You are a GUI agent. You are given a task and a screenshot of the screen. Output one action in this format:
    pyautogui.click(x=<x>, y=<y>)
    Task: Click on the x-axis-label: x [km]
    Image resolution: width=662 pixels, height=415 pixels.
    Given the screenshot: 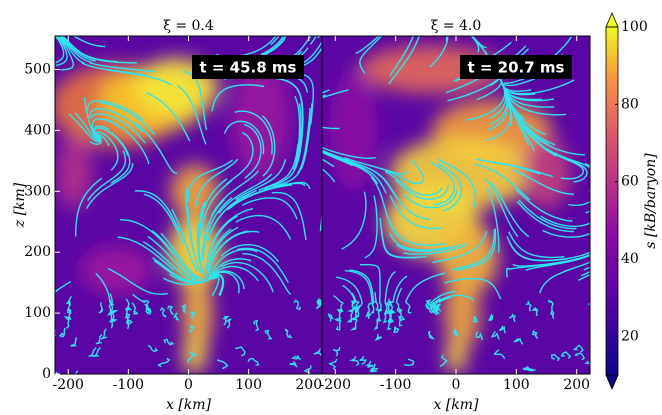 What is the action you would take?
    pyautogui.click(x=189, y=405)
    